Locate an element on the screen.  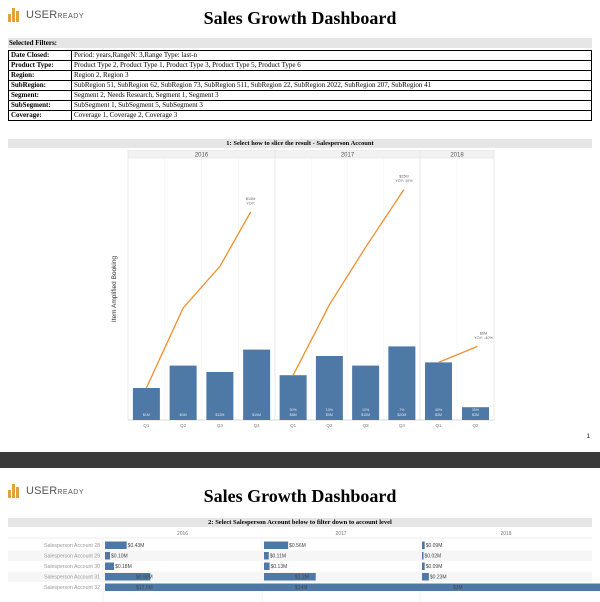
filter-value: Coverage 1, Coverage 2, Coverage 3 is located at coordinates (331, 115).